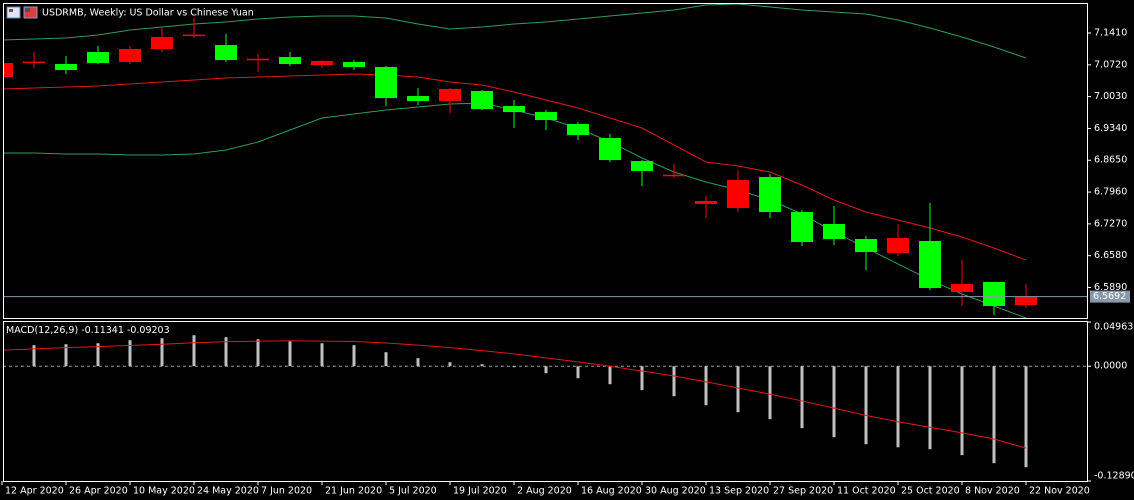 Image resolution: width=1134 pixels, height=500 pixels. What do you see at coordinates (1110, 160) in the screenshot?
I see `y-tick-label: 6.8650` at bounding box center [1110, 160].